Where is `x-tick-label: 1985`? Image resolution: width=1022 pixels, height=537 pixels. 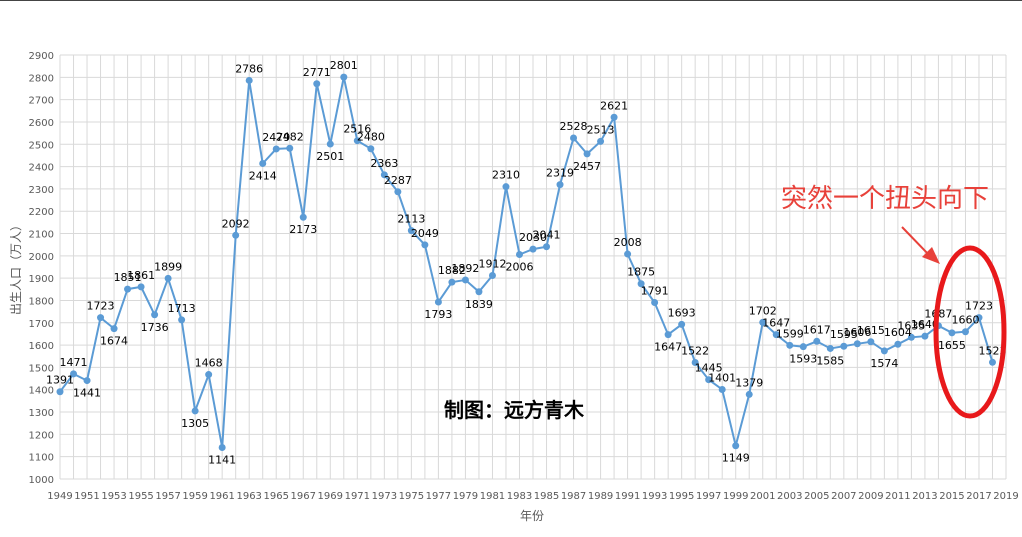 x-tick-label: 1985 is located at coordinates (546, 496).